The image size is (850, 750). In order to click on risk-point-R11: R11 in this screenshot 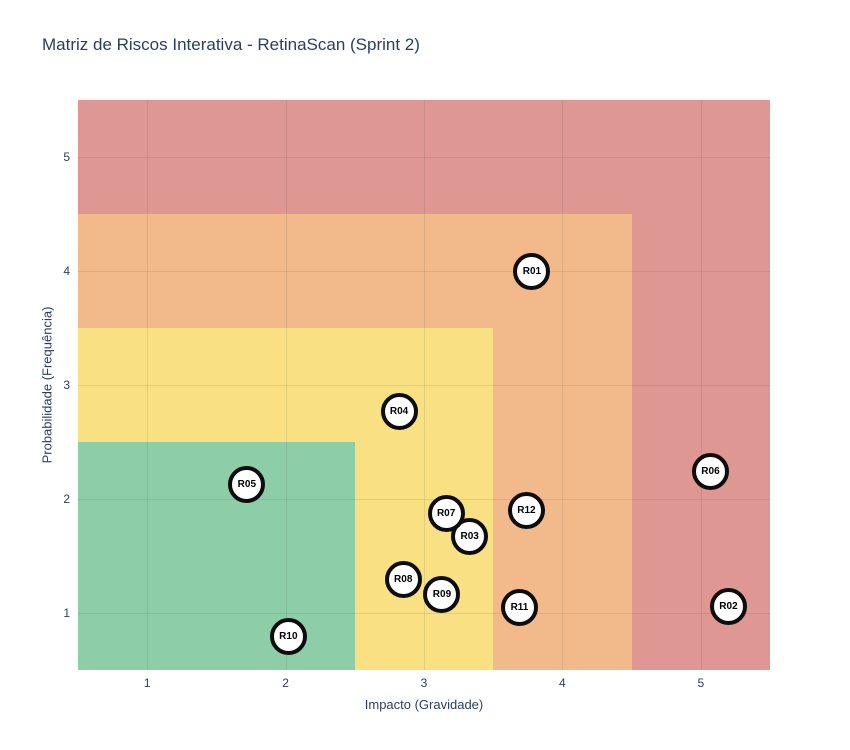, I will do `click(519, 607)`.